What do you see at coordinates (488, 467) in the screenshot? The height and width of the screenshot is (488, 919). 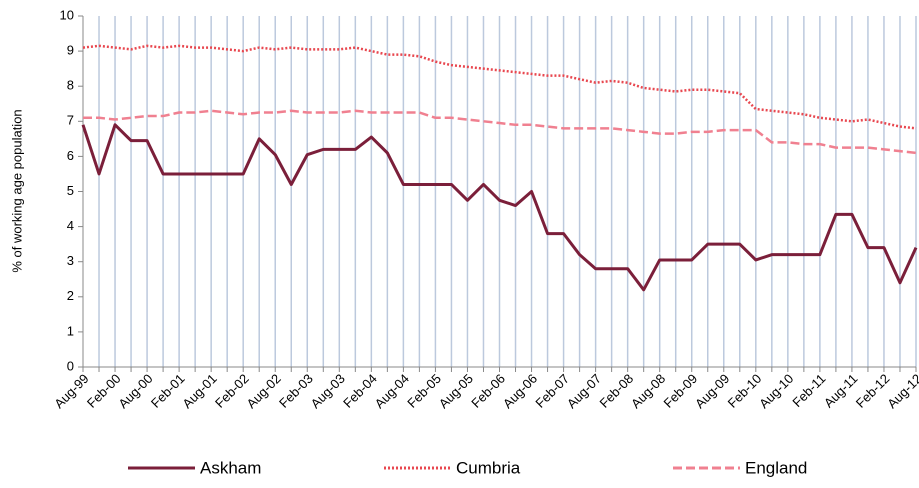 I see `legend-label: Cumbria` at bounding box center [488, 467].